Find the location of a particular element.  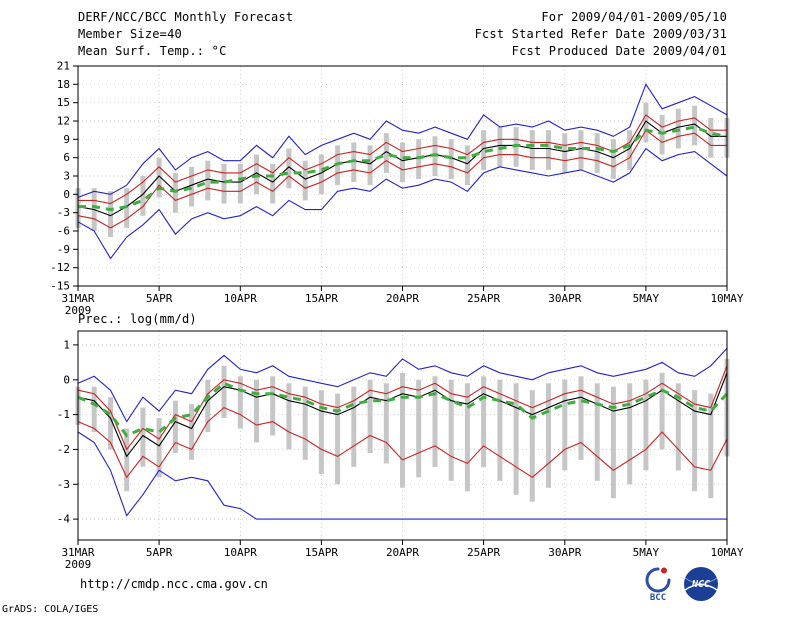

series-climatology is located at coordinates (403, 409).